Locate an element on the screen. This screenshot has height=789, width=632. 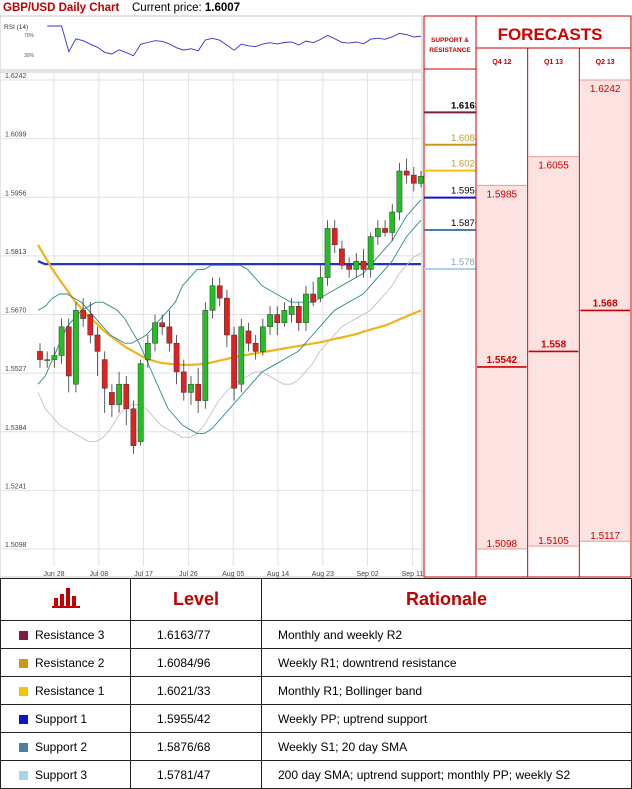
level-value: 1.6021/33 is located at coordinates (196, 690).